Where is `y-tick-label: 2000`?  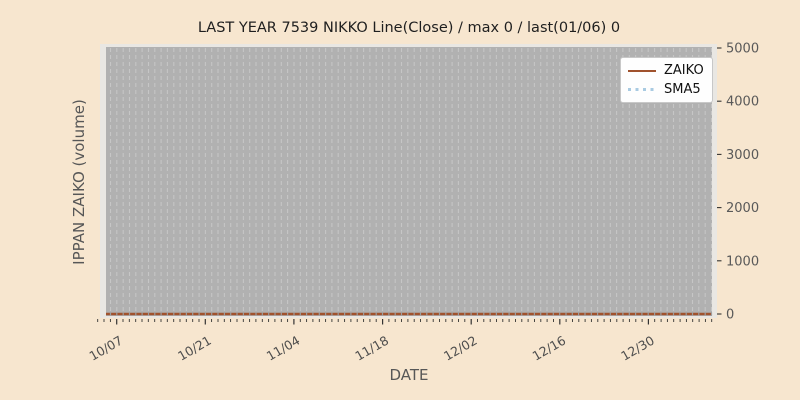 y-tick-label: 2000 is located at coordinates (742, 208).